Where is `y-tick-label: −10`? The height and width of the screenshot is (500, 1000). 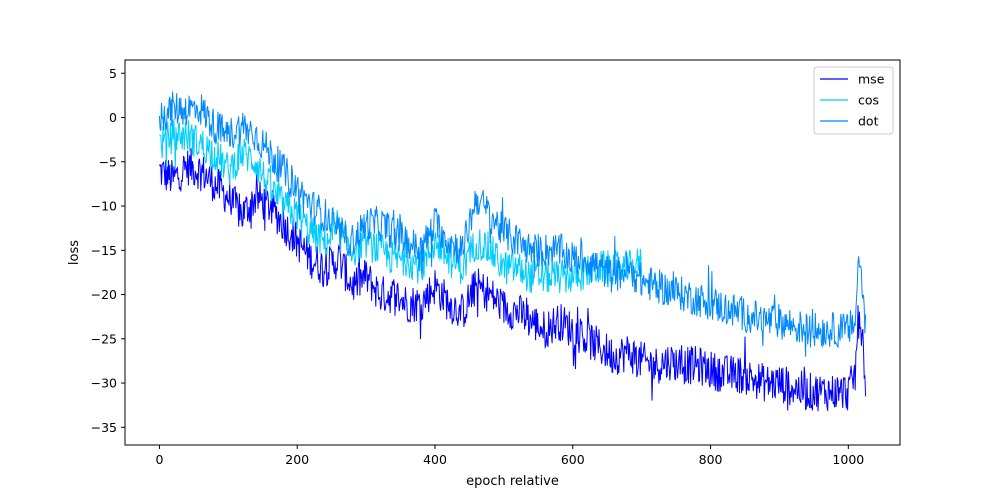
y-tick-label: −10 is located at coordinates (104, 206).